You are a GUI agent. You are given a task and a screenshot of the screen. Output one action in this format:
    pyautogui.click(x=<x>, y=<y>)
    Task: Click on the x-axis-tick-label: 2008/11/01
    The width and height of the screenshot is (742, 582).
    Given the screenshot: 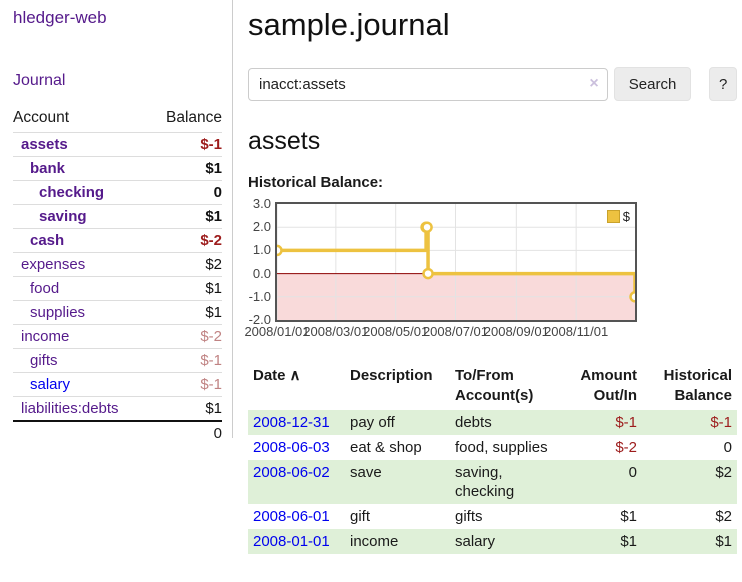 What is the action you would take?
    pyautogui.click(x=576, y=331)
    